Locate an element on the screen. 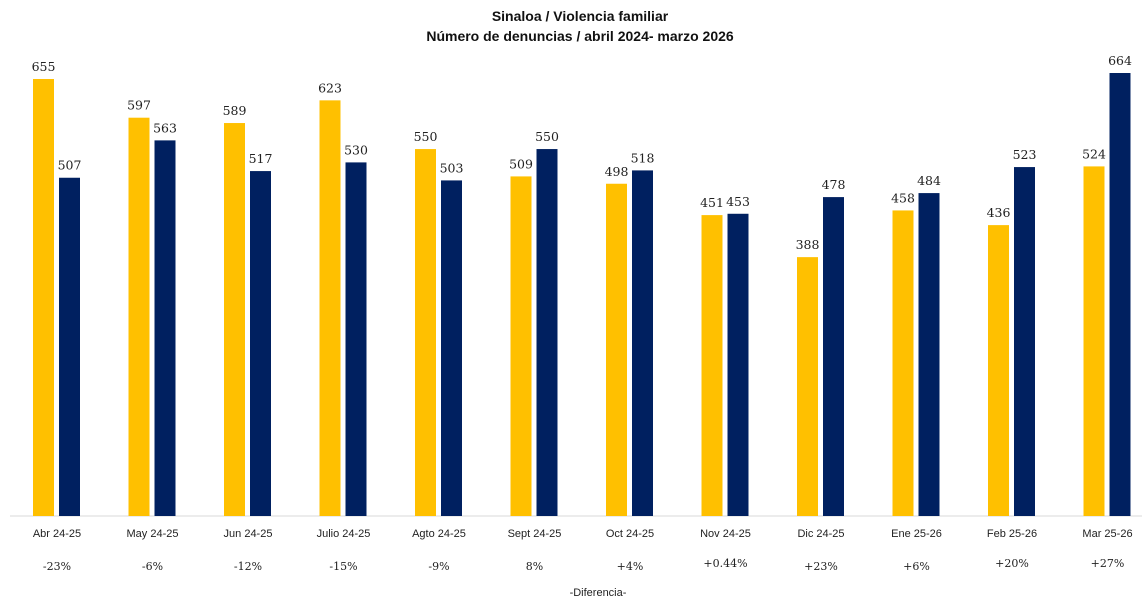 This screenshot has height=598, width=1148. x-tick-label-7: Nov 24-25 is located at coordinates (725, 534).